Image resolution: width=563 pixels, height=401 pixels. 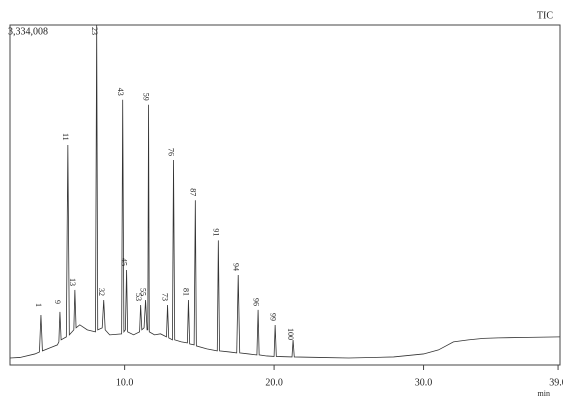 What do you see at coordinates (424, 382) in the screenshot?
I see `x-tick-label: 30.0` at bounding box center [424, 382].